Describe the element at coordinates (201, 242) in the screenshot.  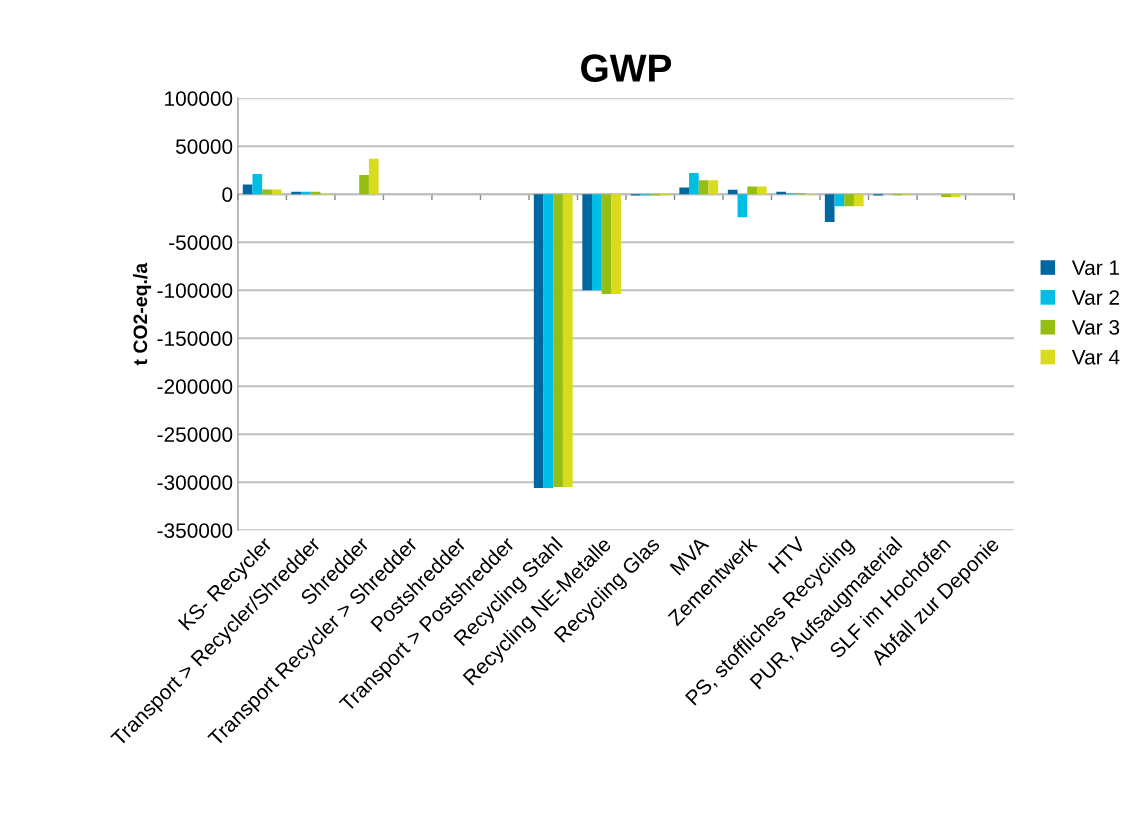
I see `y-tick-label: -50000` at that location.